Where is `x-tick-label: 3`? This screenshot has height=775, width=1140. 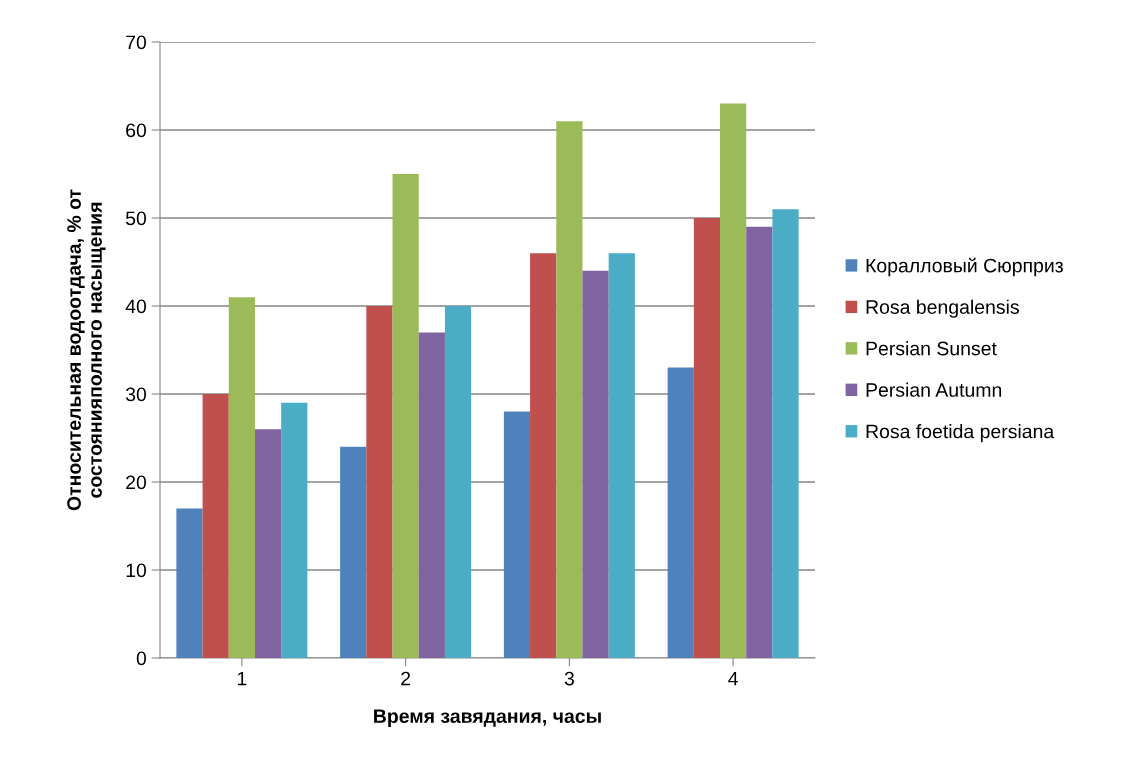
x-tick-label: 3 is located at coordinates (569, 678).